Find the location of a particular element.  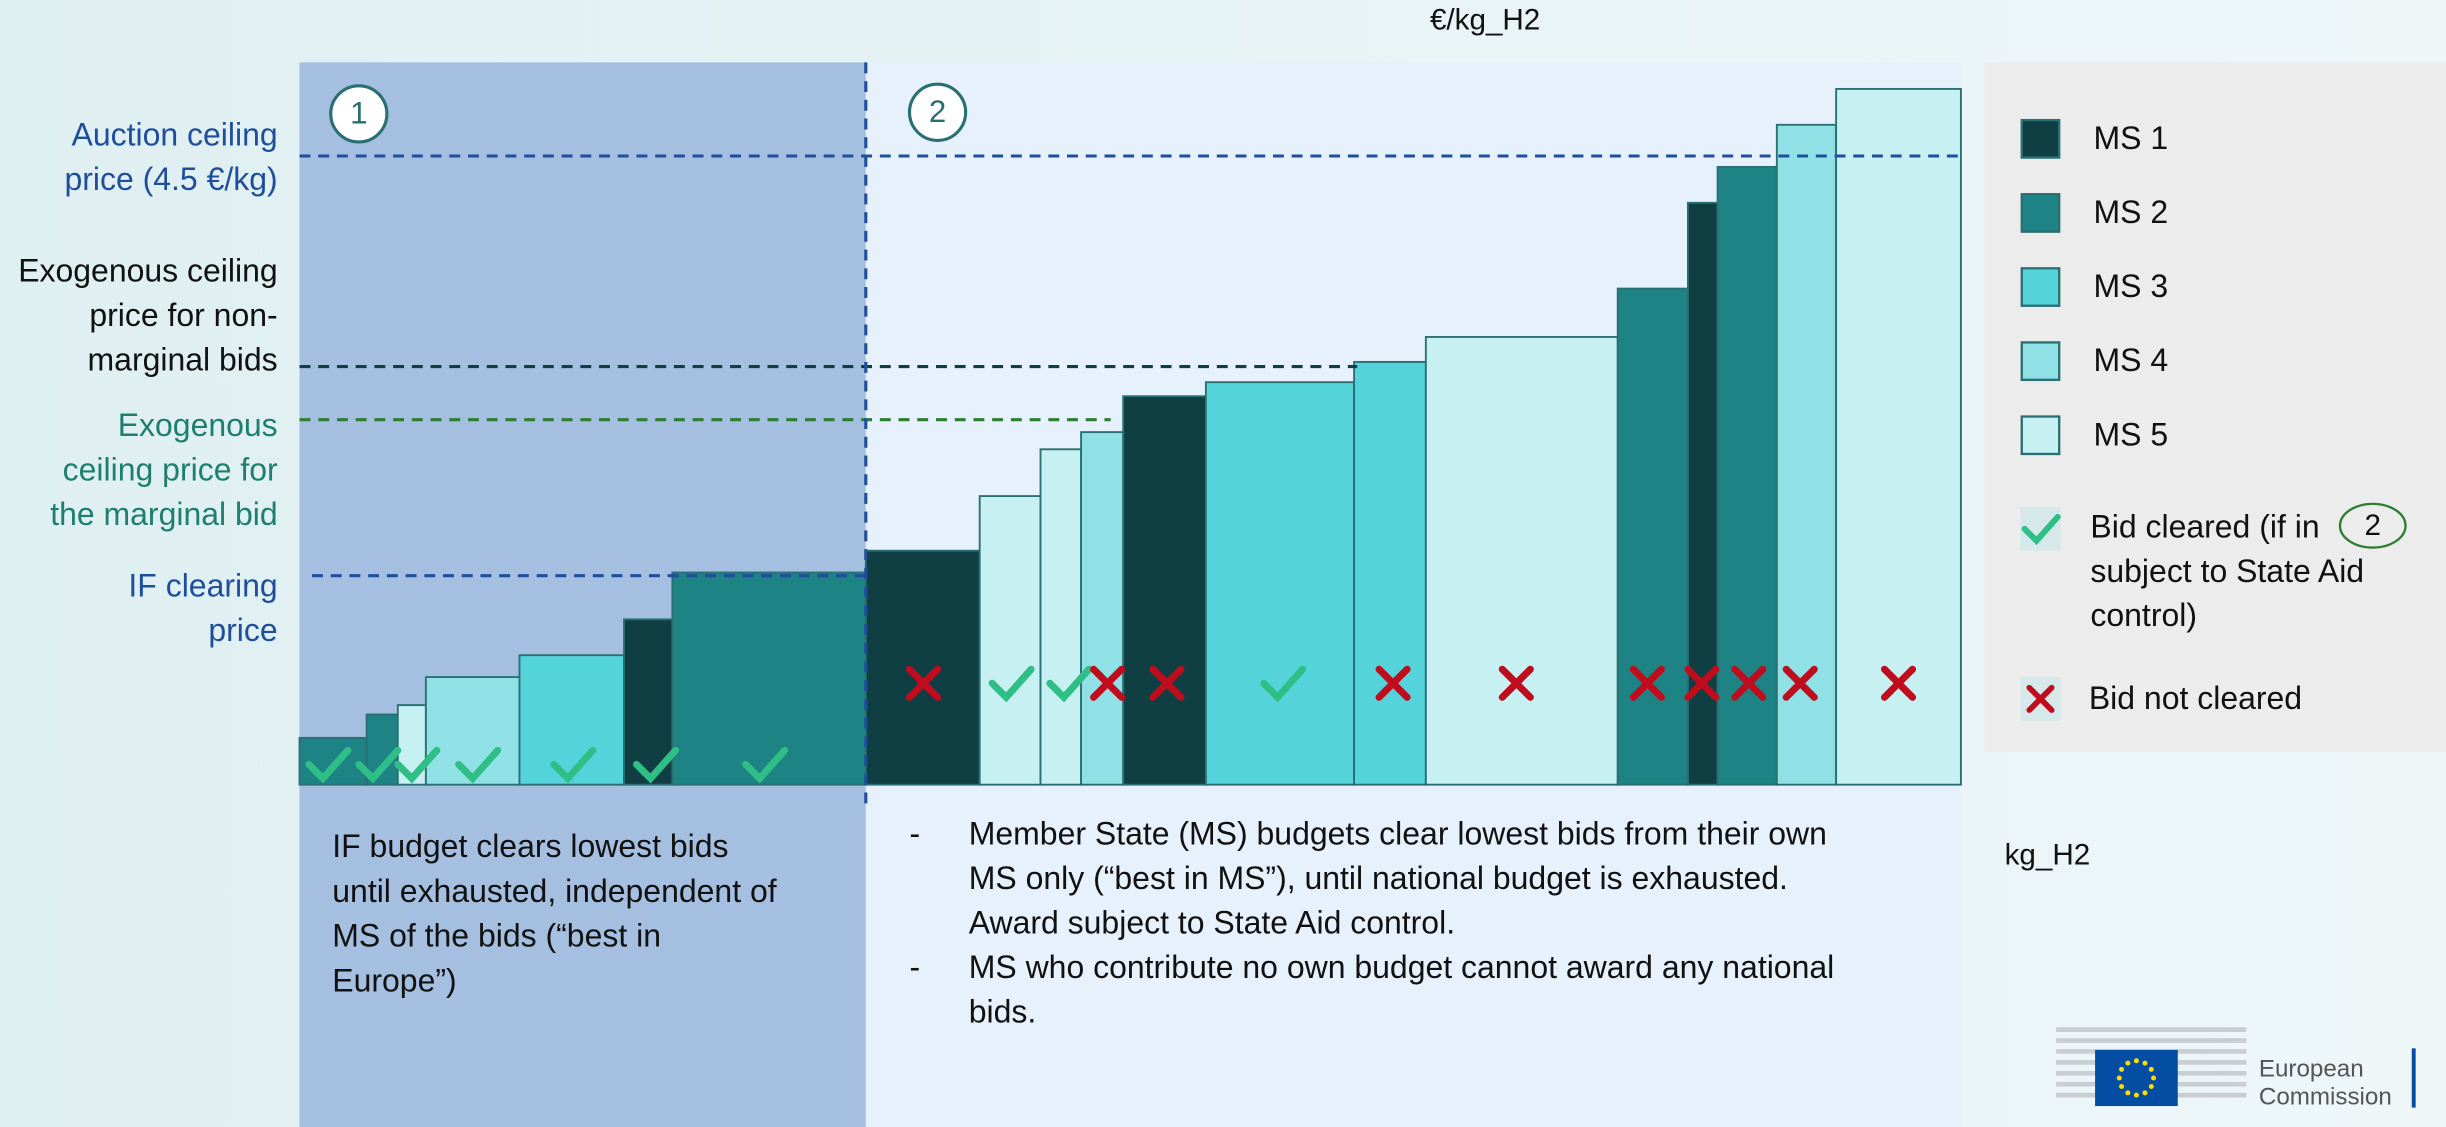

note-text: Europe”) is located at coordinates (394, 980).